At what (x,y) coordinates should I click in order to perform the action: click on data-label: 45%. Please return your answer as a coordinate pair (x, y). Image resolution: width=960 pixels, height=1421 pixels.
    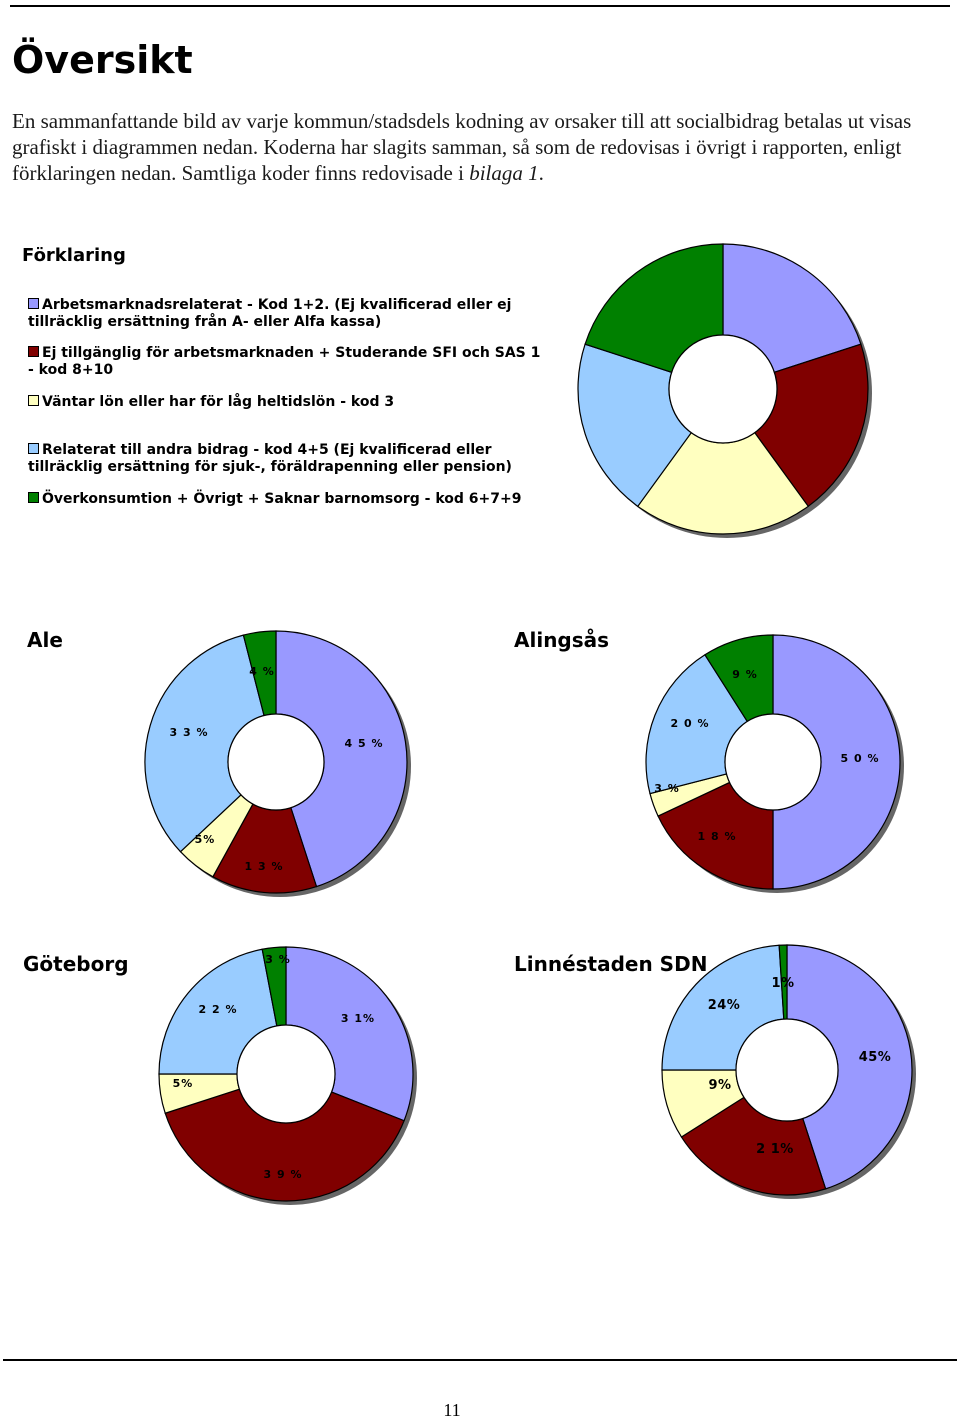
    Looking at the image, I should click on (875, 1057).